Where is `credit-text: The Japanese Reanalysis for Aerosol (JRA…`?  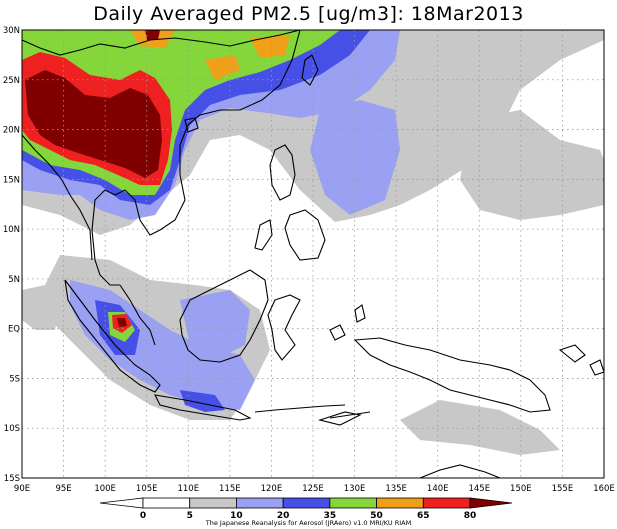 credit-text: The Japanese Reanalysis for Aerosol (JRA… is located at coordinates (308, 523).